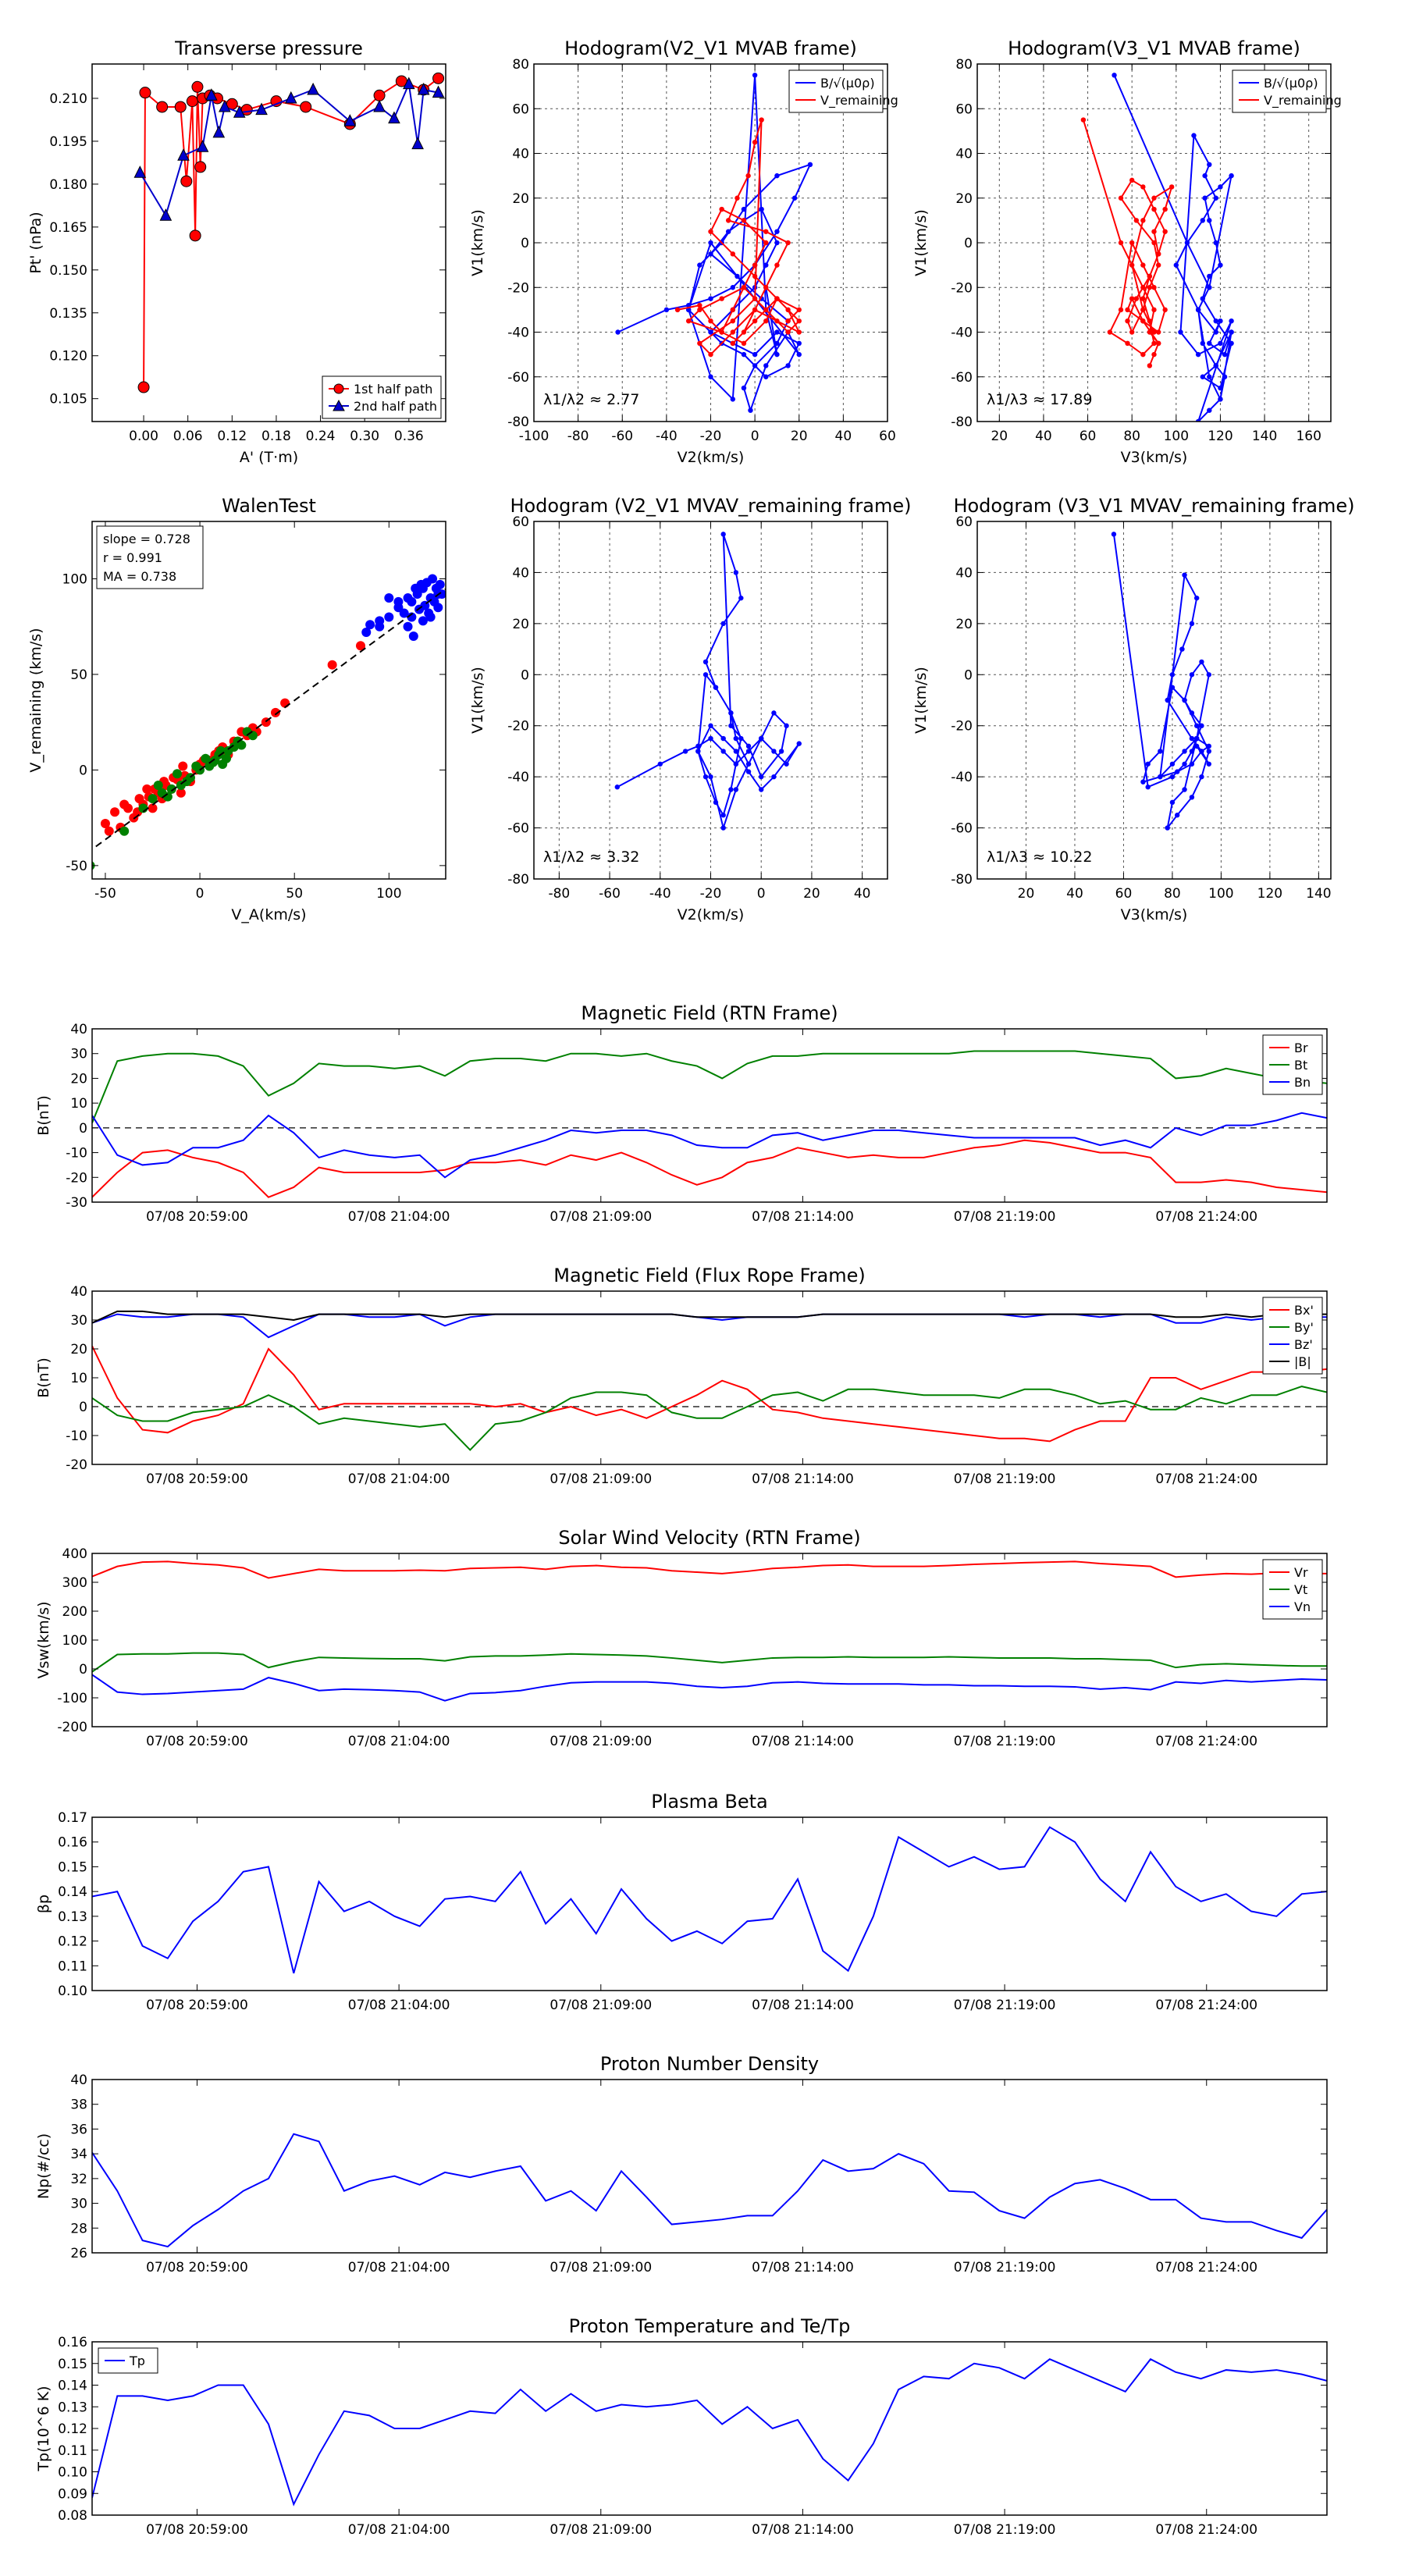 The image size is (1405, 2576). What do you see at coordinates (146, 539) in the screenshot?
I see `stats-slope: slope = 0.728` at bounding box center [146, 539].